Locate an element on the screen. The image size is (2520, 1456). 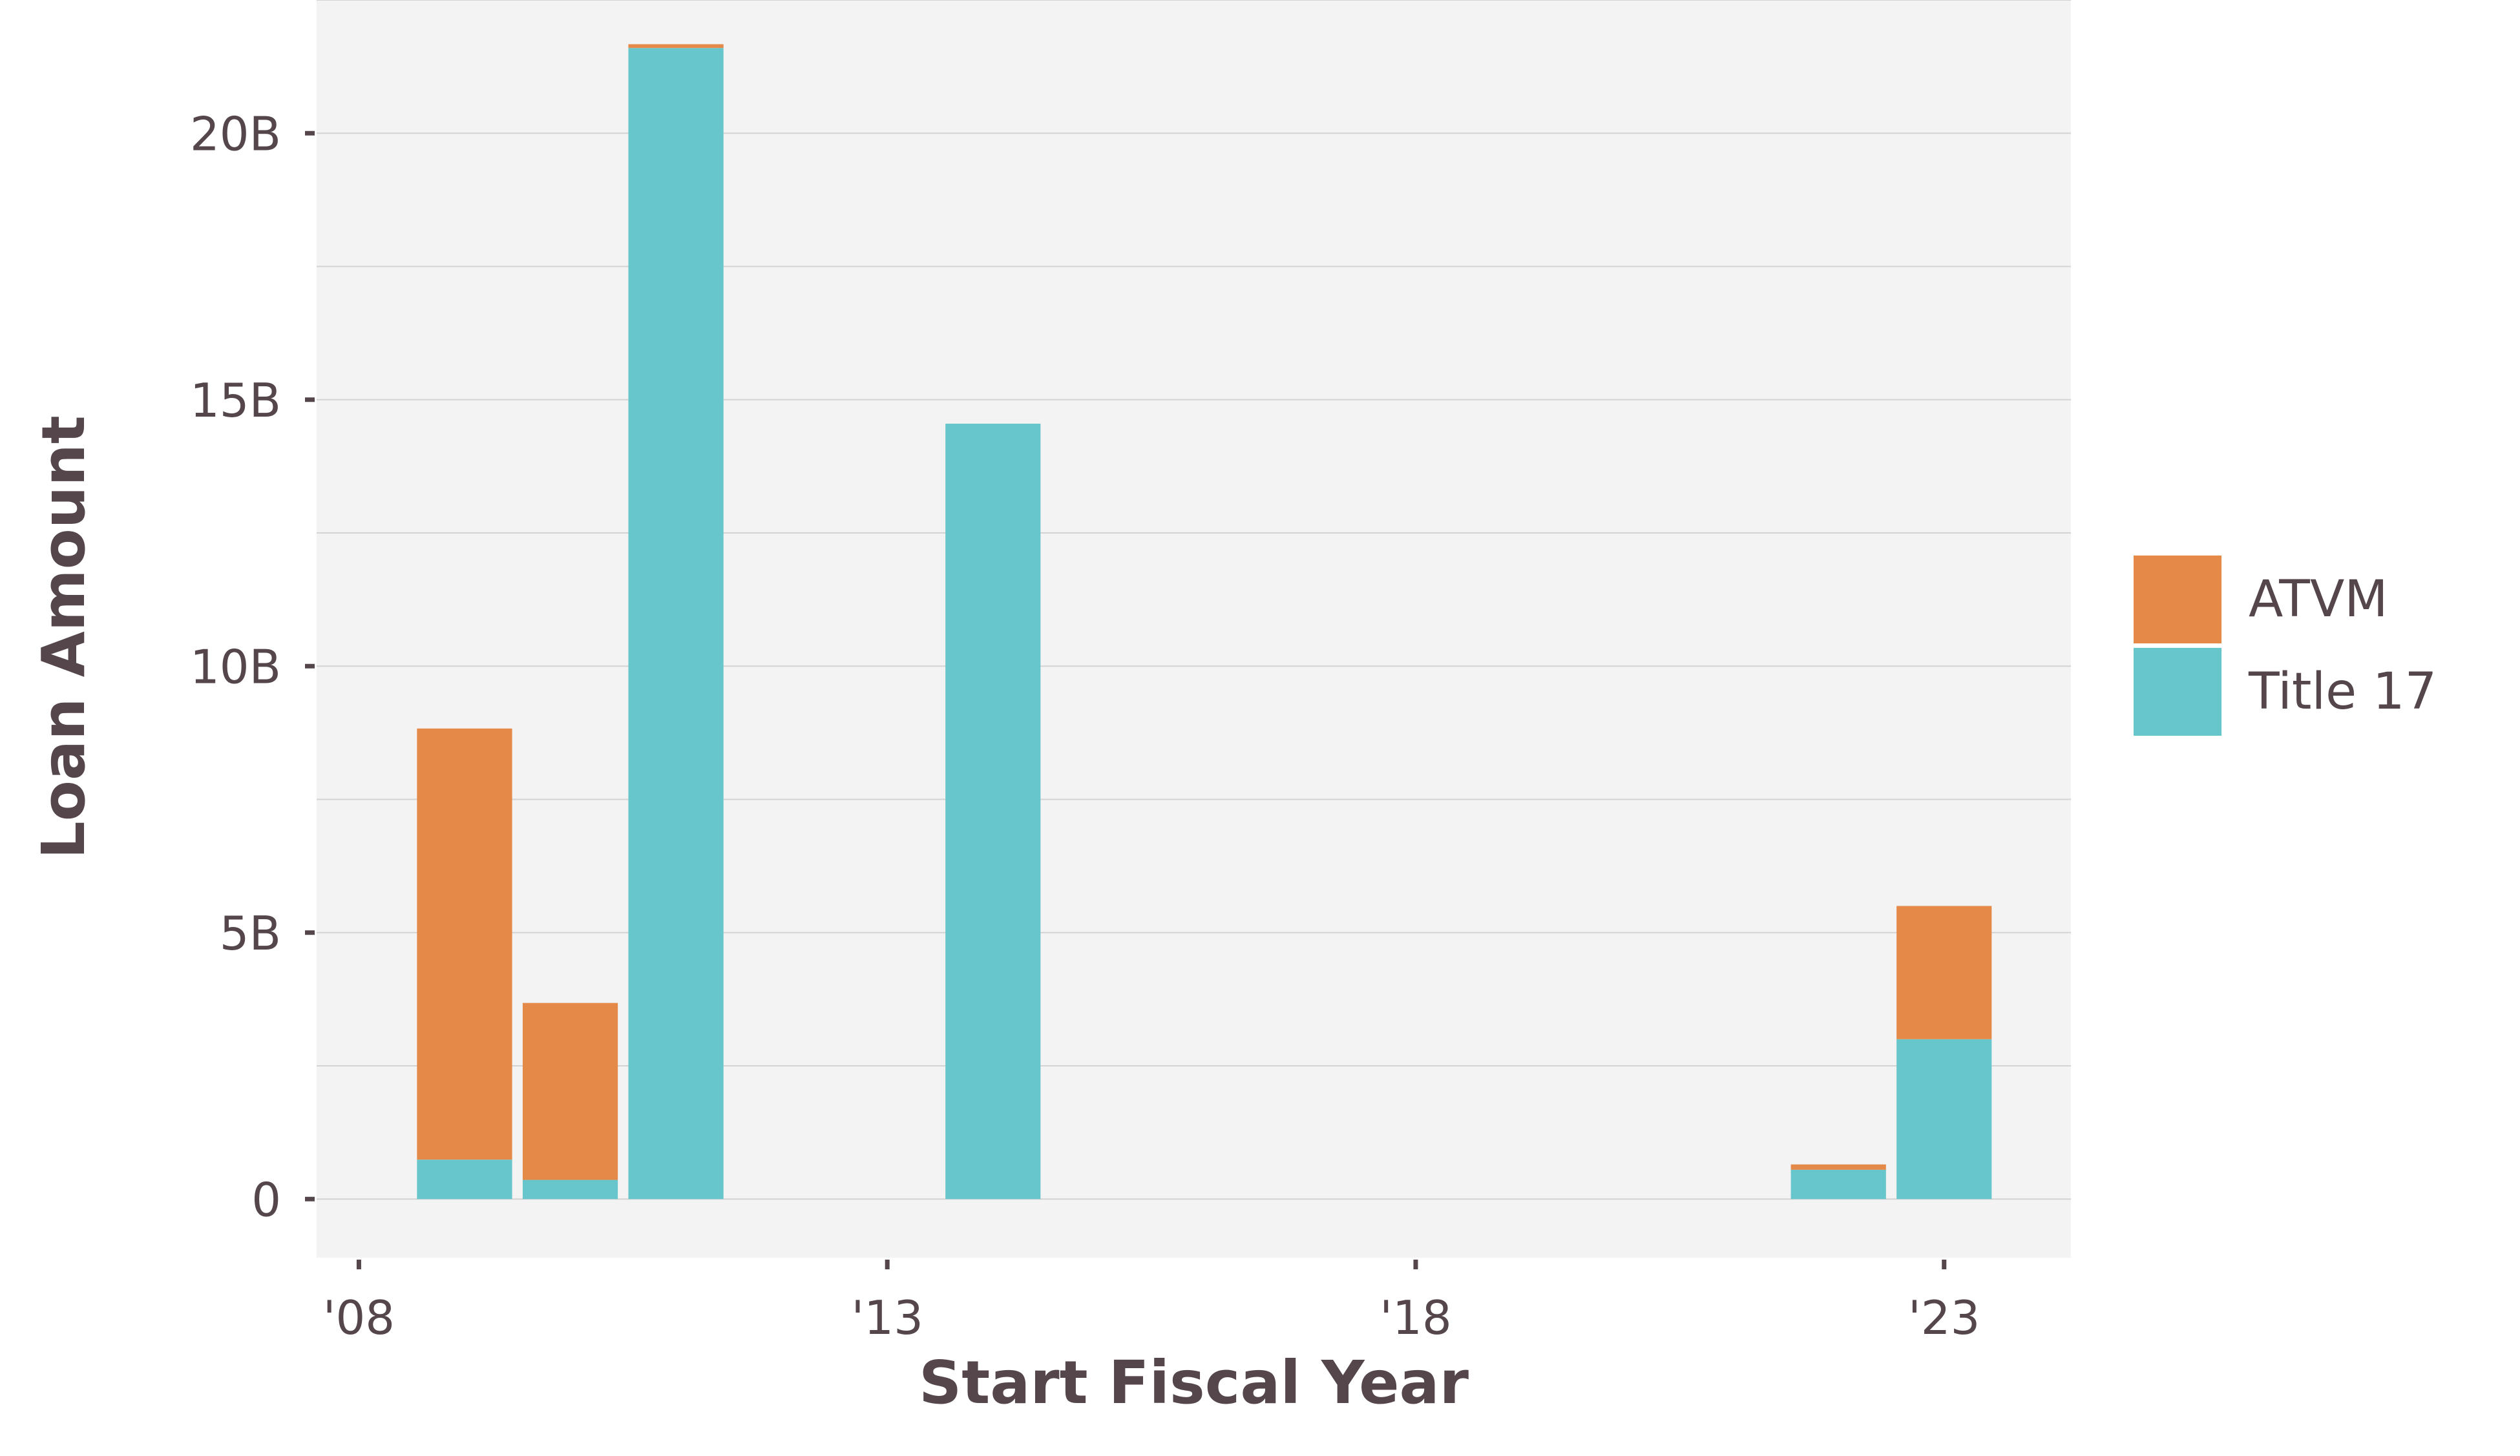
bar-title-17-2014 is located at coordinates (993, 811).